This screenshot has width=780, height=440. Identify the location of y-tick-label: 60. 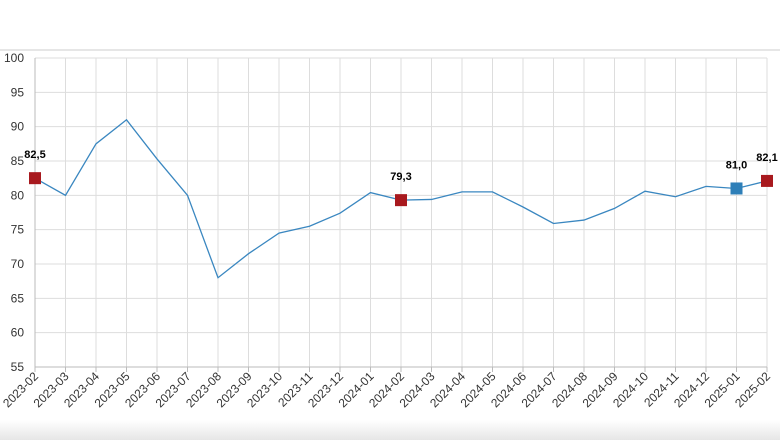
(18, 333).